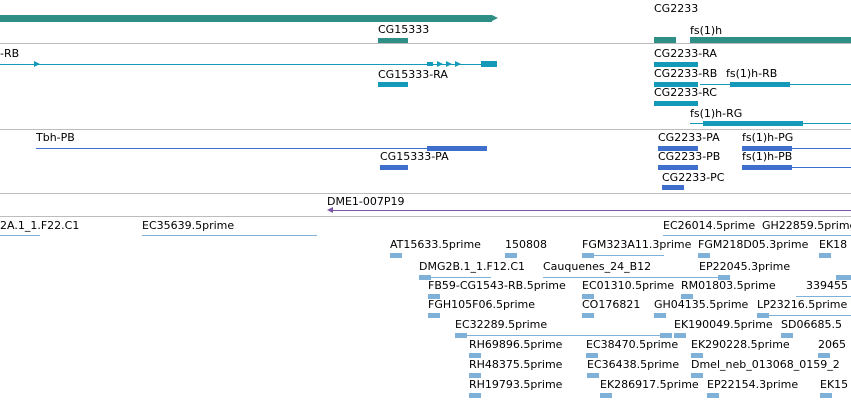  I want to click on est-label: EC36438.5prime, so click(633, 364).